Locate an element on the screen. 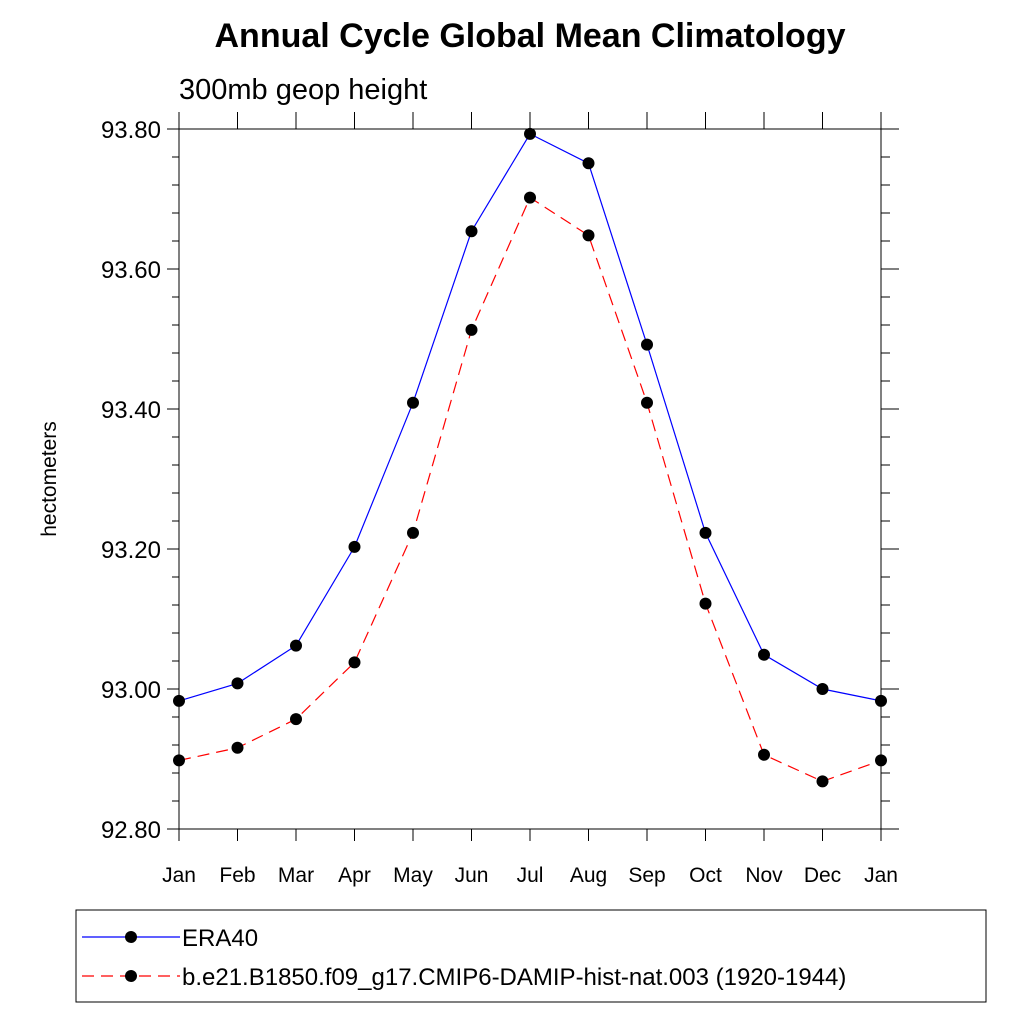 This screenshot has width=1024, height=1024. x-tick-label: Apr is located at coordinates (354, 875).